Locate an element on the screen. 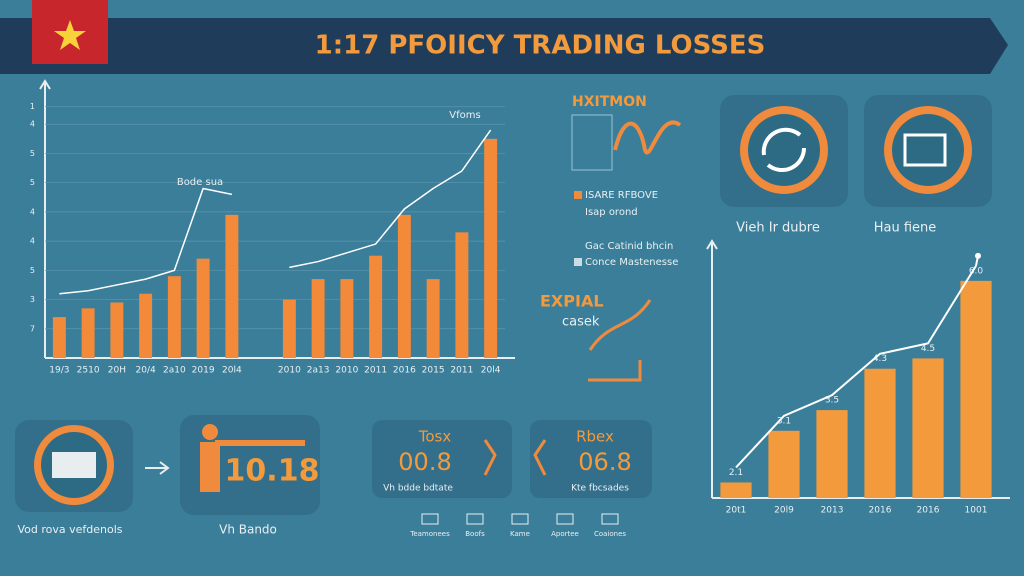 The image size is (1024, 576). panel-item: Conce Mastenesse is located at coordinates (631, 262).